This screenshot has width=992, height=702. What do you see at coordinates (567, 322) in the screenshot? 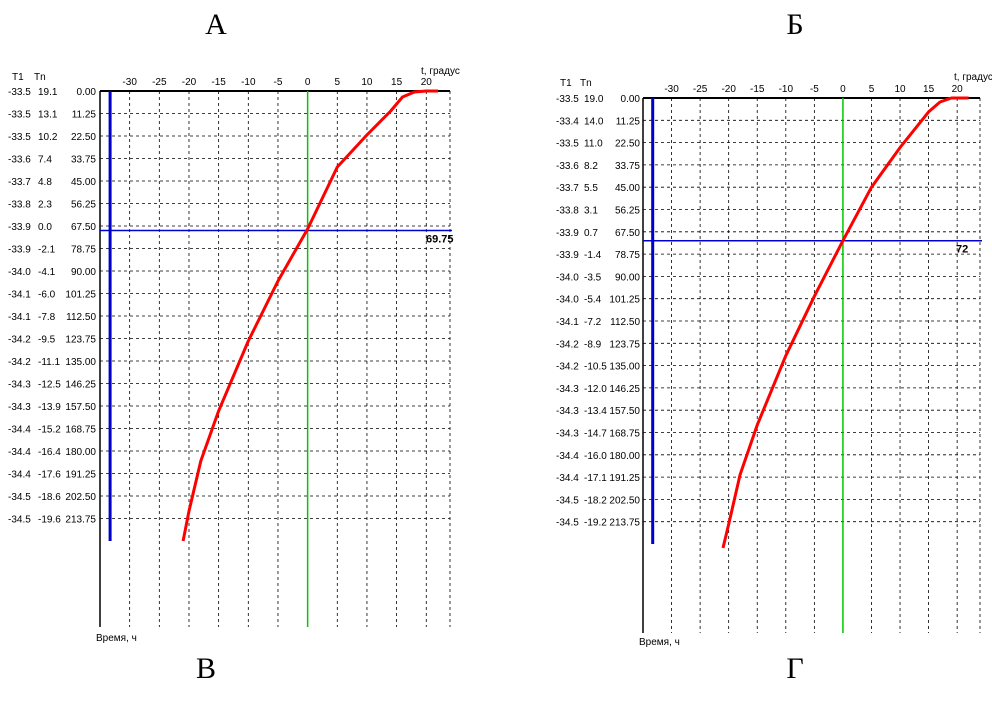
I see `t1-value: -34.1` at bounding box center [567, 322].